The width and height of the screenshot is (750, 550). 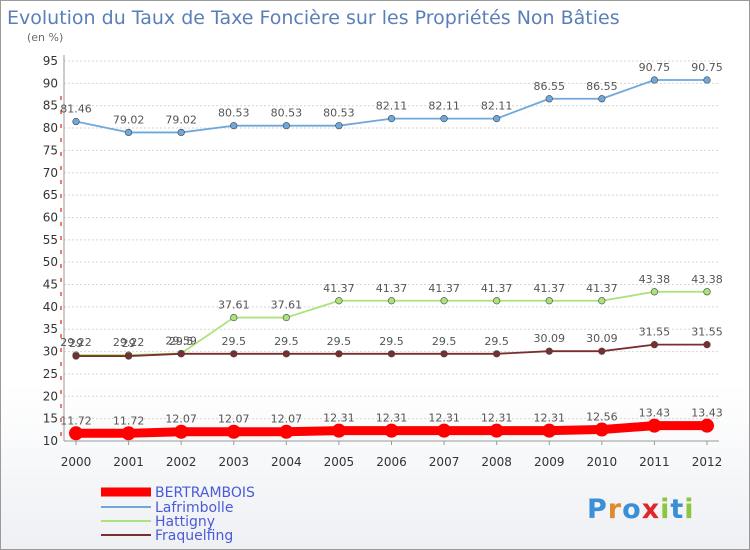 What do you see at coordinates (129, 420) in the screenshot?
I see `data-label: 11.72` at bounding box center [129, 420].